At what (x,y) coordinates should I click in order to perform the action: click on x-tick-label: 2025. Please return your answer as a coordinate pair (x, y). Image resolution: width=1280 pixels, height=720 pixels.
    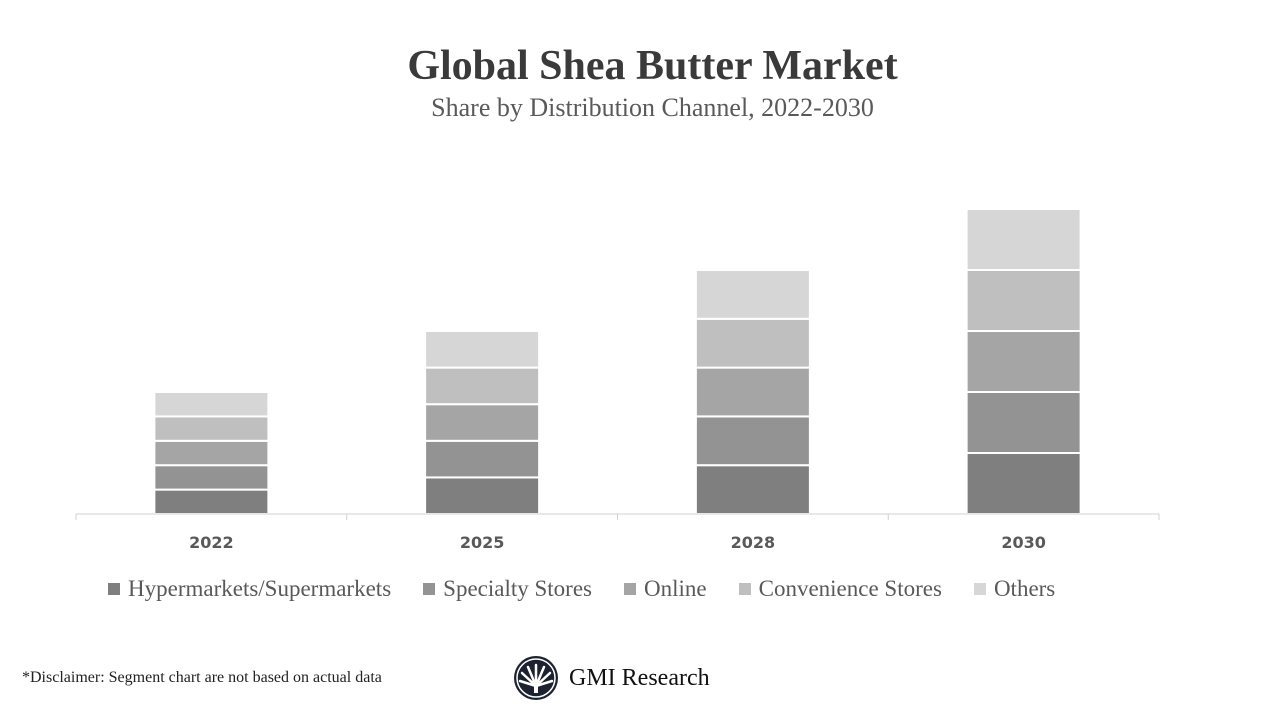
    Looking at the image, I should click on (482, 542).